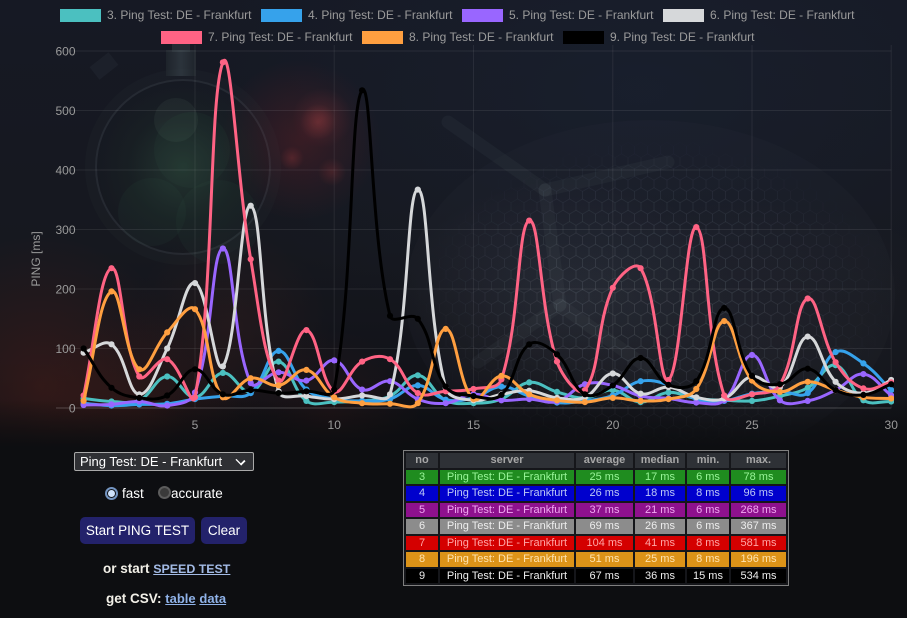  I want to click on svg-text: 500, so click(65, 111).